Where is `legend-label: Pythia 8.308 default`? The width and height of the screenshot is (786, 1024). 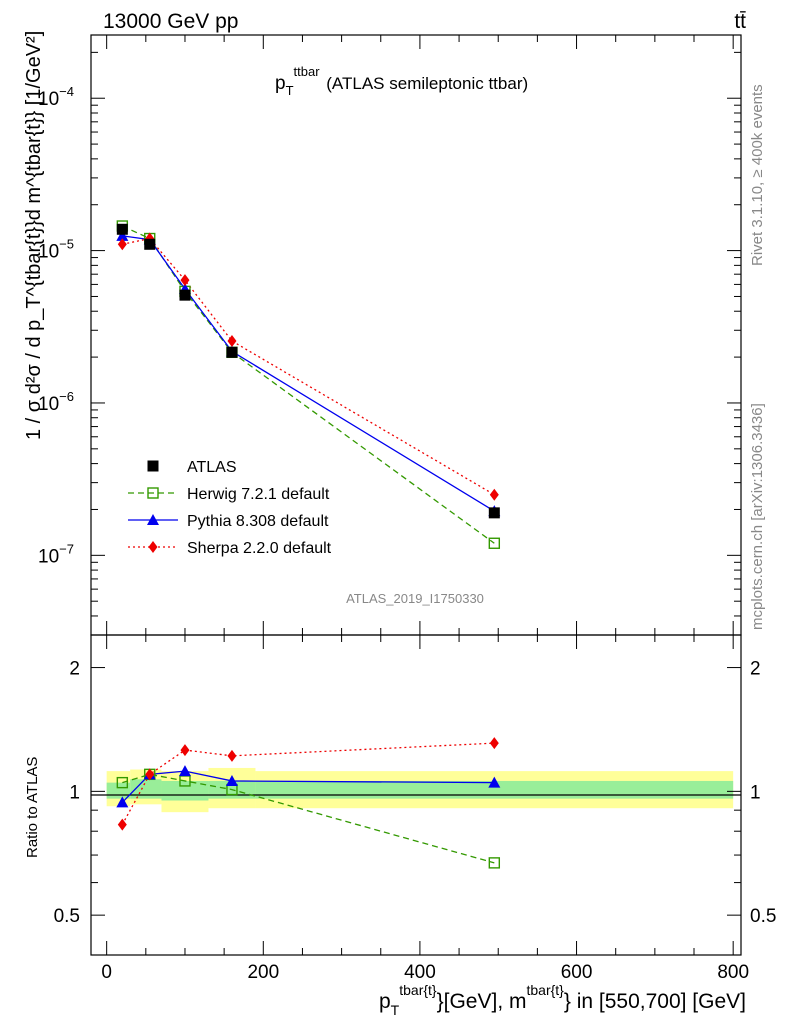 legend-label: Pythia 8.308 default is located at coordinates (258, 521).